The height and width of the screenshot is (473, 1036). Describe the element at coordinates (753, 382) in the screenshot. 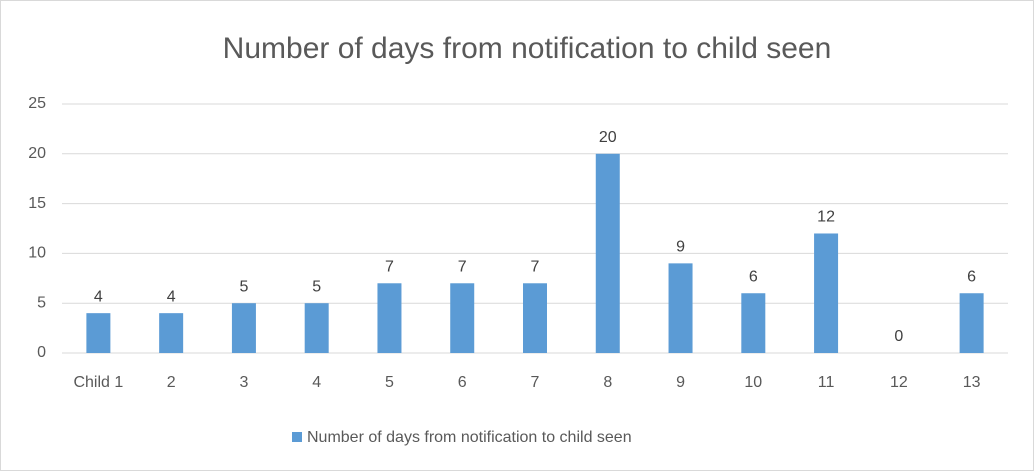

I see `x-tick-label: 10` at that location.